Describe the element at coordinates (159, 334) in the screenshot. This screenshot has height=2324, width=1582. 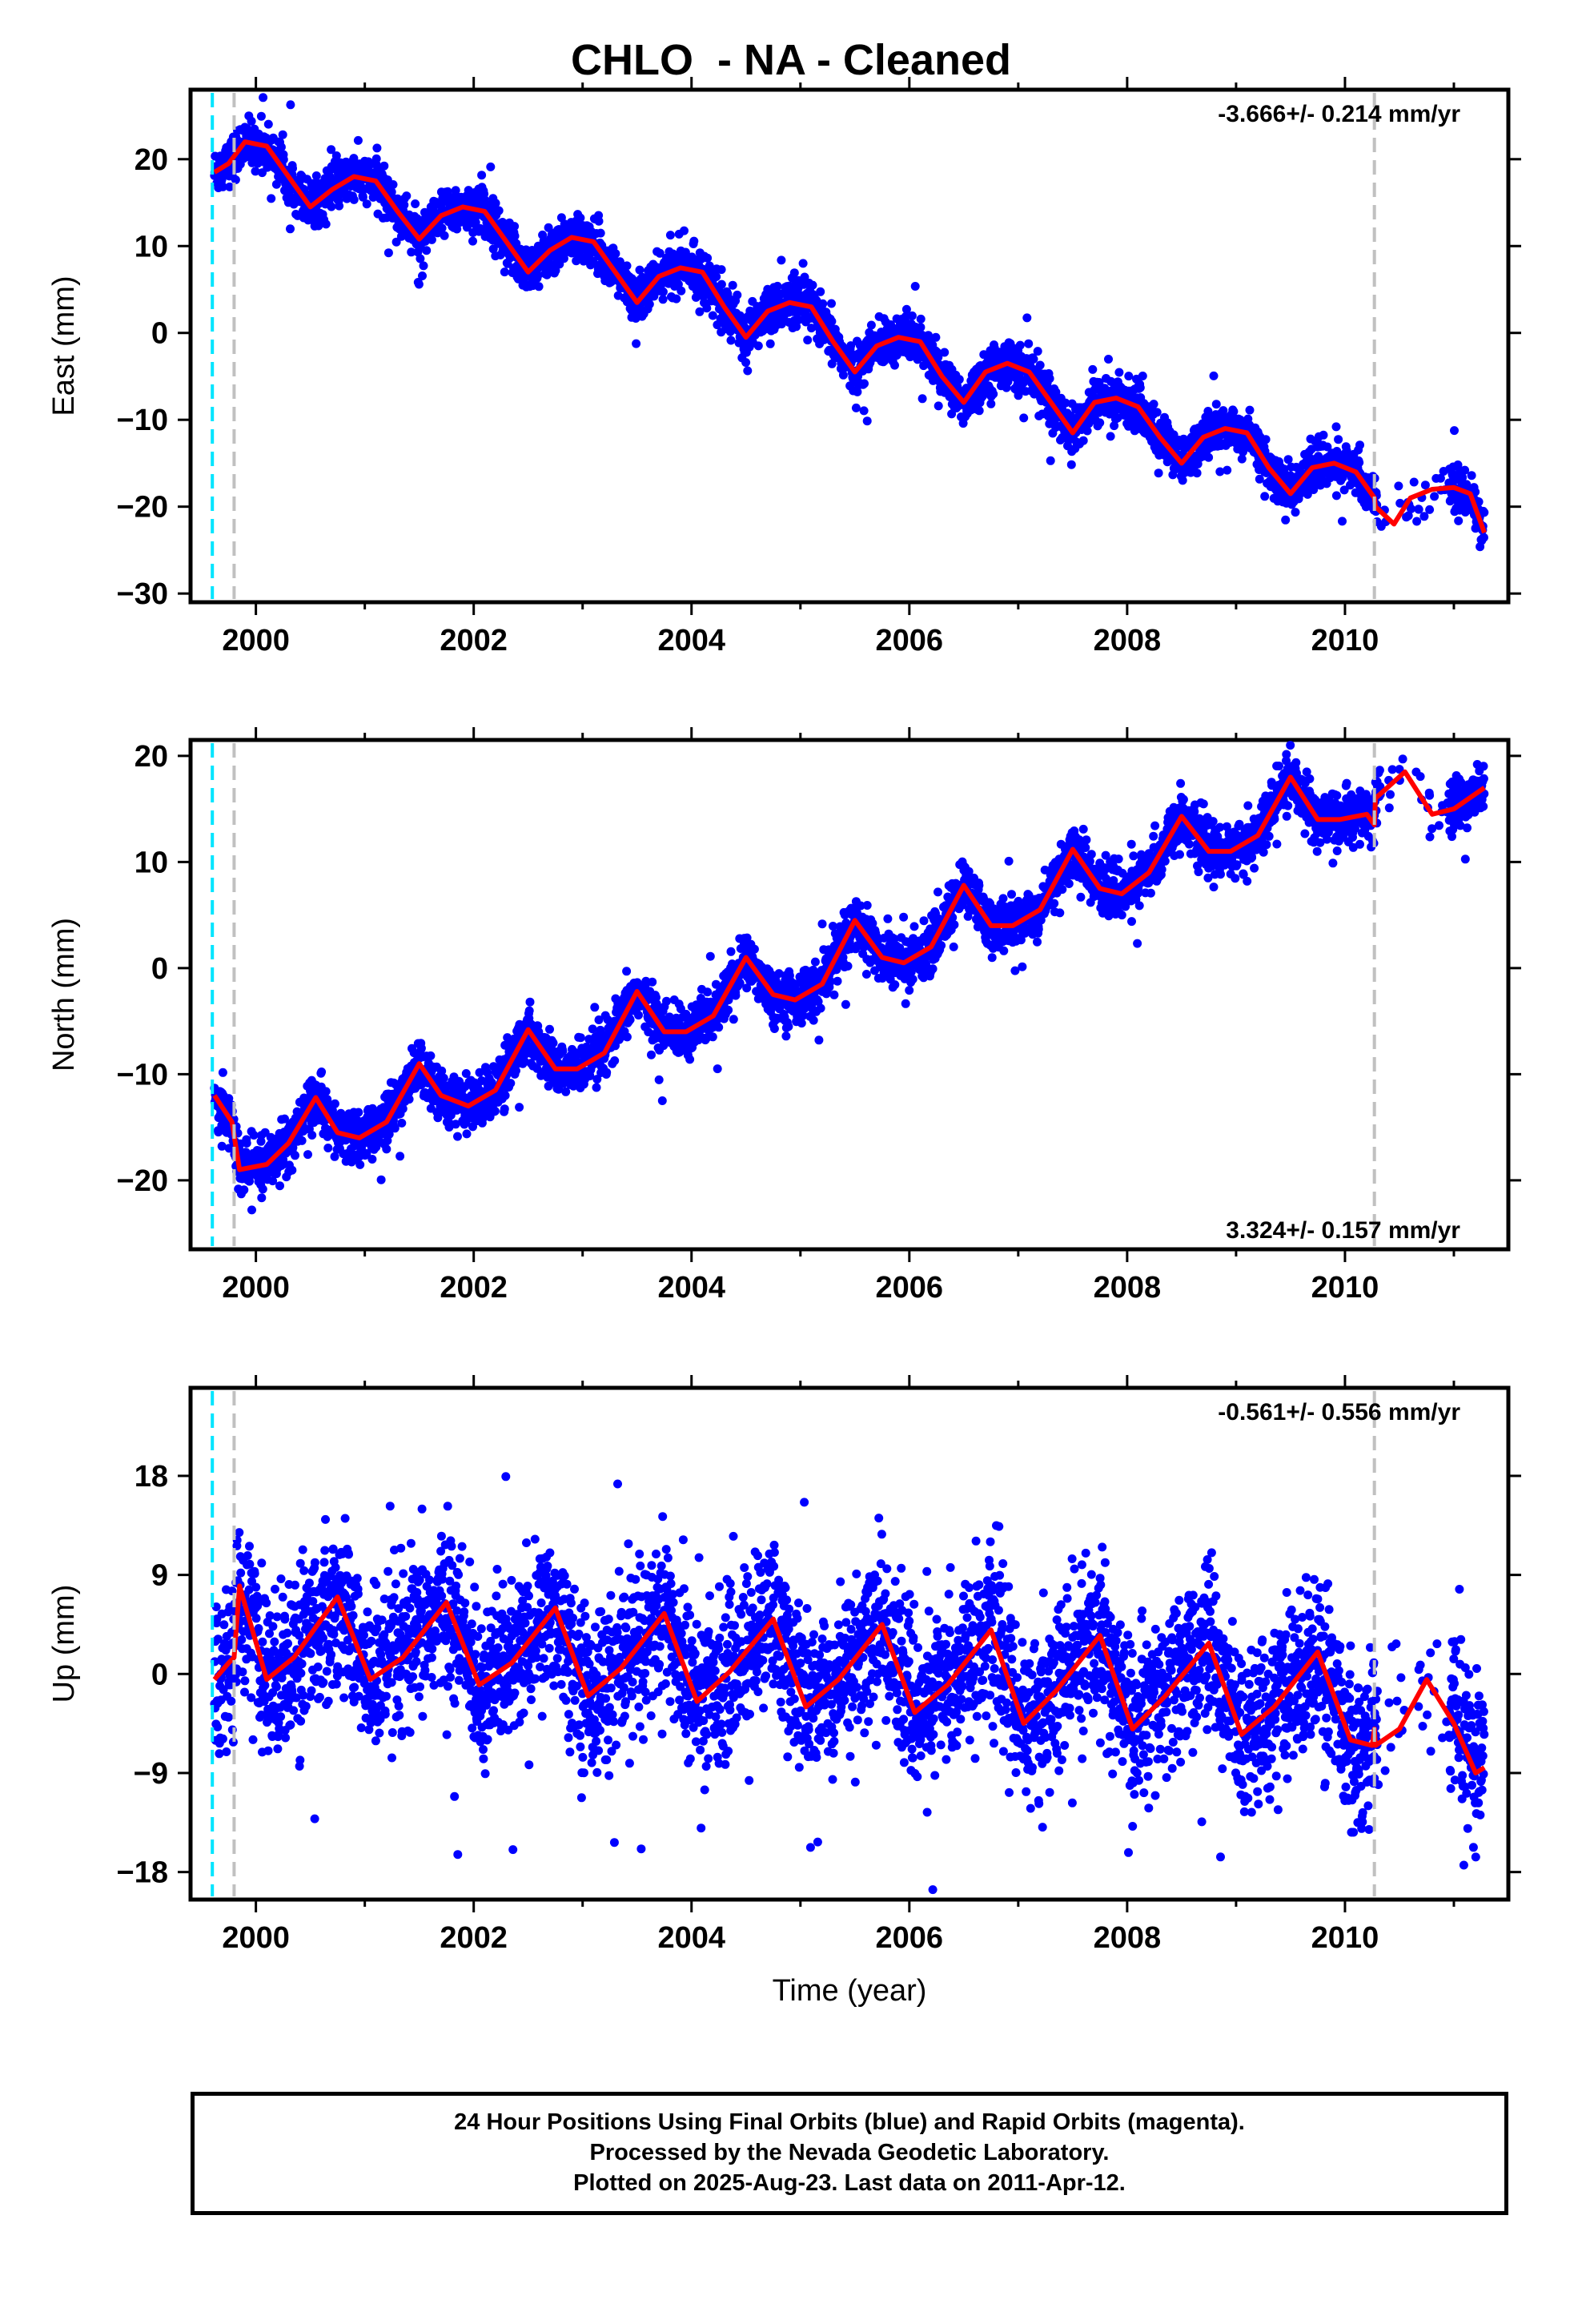
I see `y-tick-label: 0` at that location.